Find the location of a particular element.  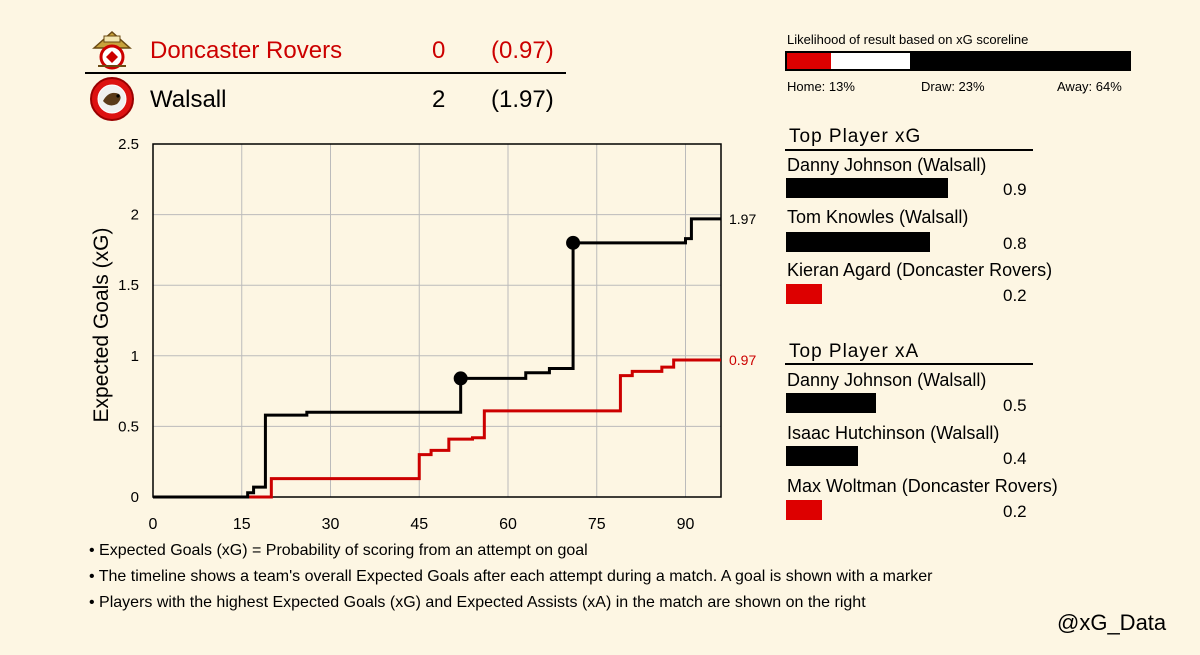

top-xa-value: 0.2 is located at coordinates (1015, 511).